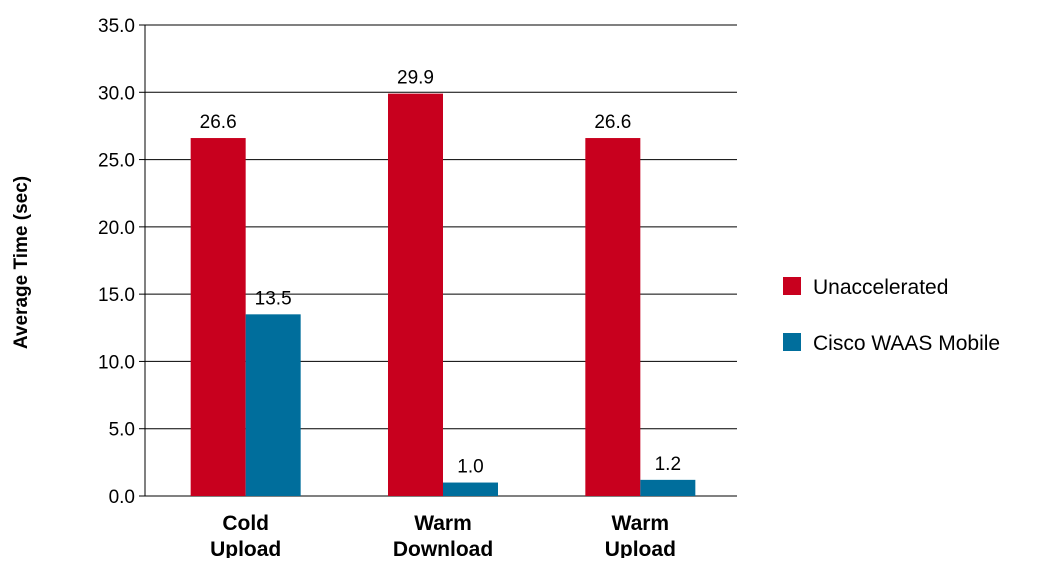 Image resolution: width=1037 pixels, height=563 pixels. I want to click on legend: Unaccelerated Cisco WAAS Mobile, so click(891, 315).